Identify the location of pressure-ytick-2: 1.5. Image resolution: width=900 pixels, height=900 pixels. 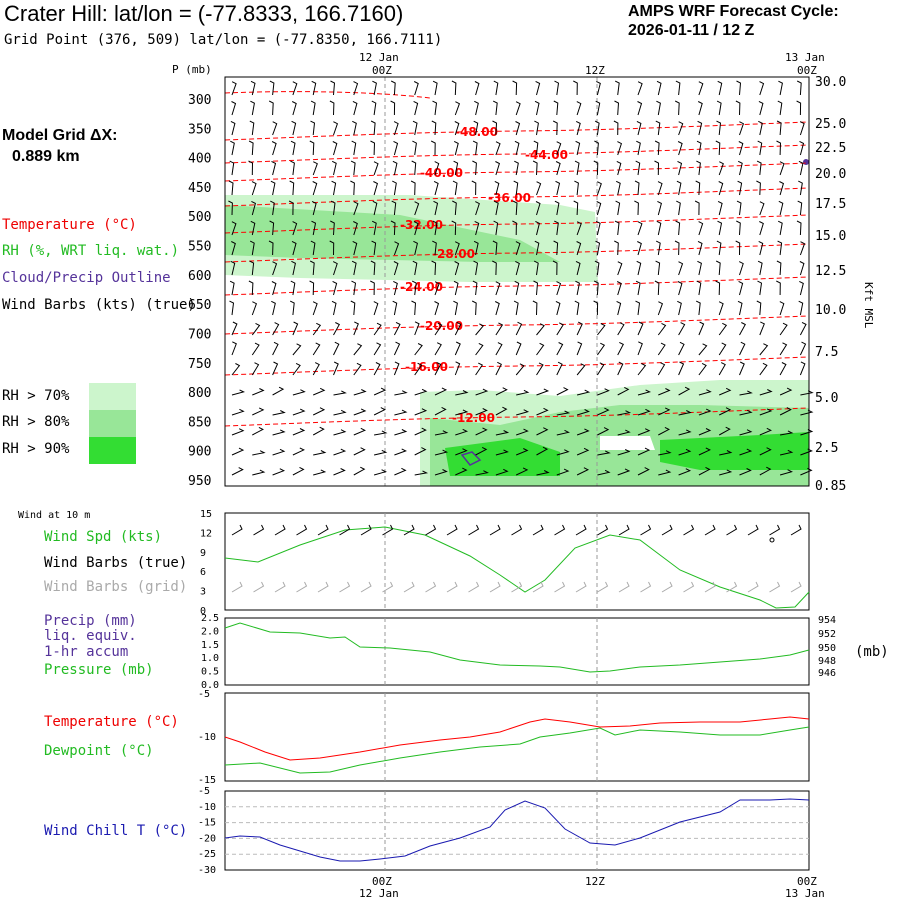
(210, 645).